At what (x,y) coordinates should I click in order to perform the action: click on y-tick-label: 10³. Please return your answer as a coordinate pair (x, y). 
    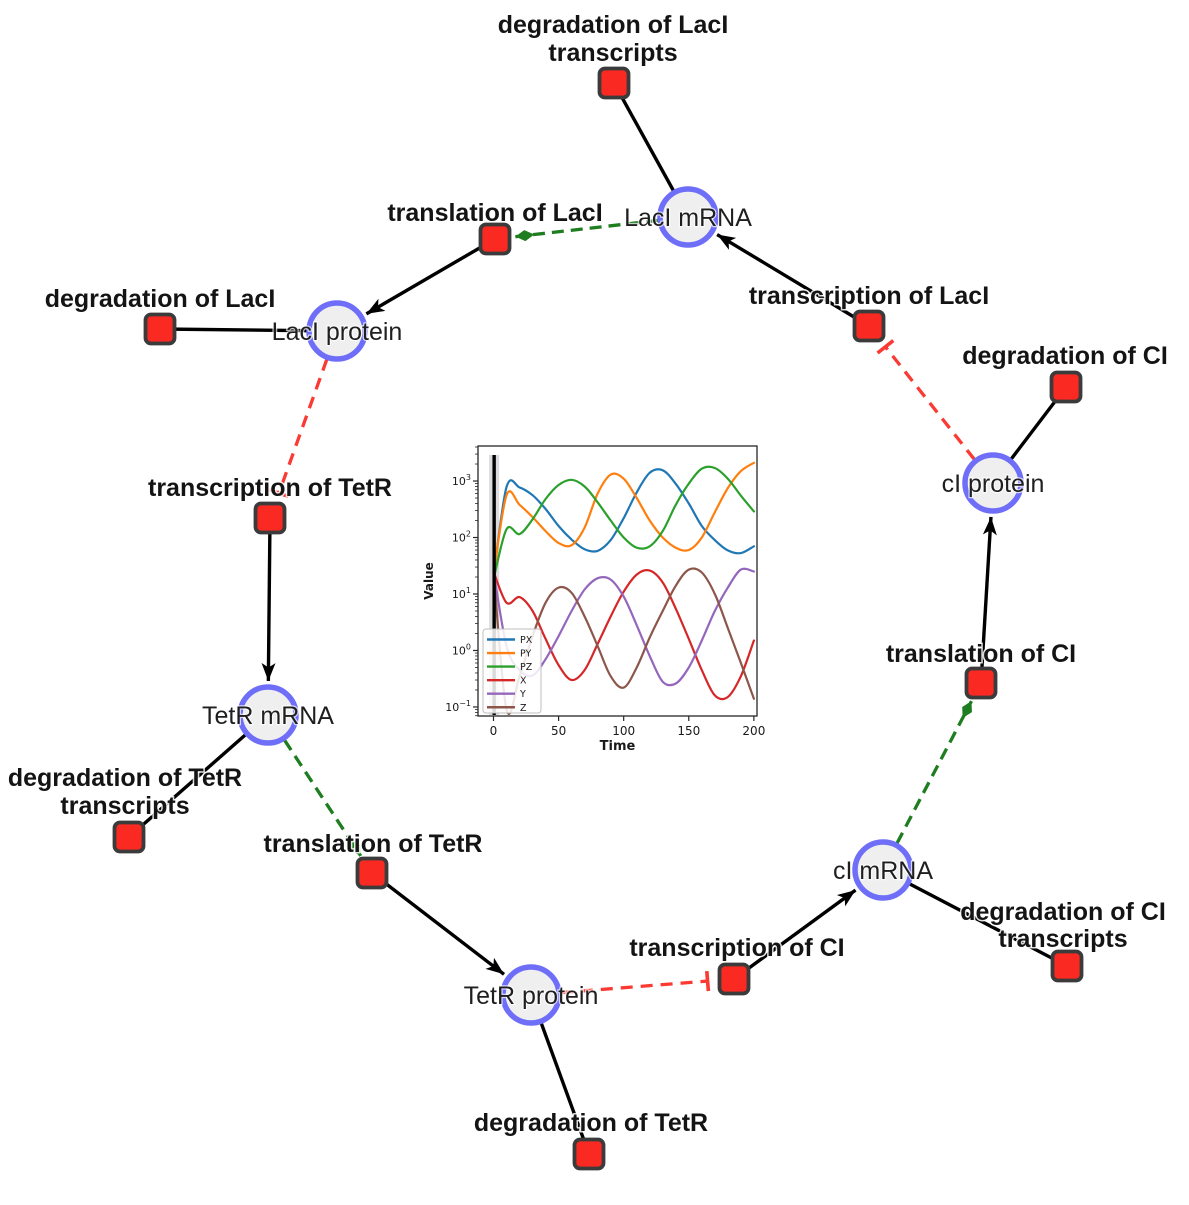
    Looking at the image, I should click on (461, 480).